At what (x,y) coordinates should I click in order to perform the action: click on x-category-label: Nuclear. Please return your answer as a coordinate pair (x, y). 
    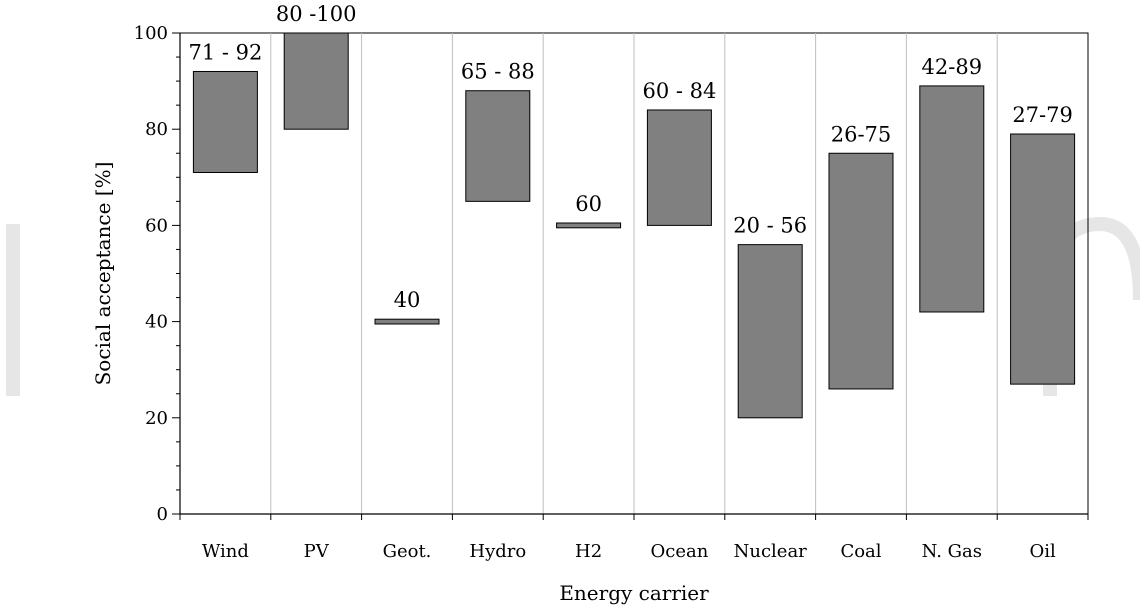
    Looking at the image, I should click on (771, 551).